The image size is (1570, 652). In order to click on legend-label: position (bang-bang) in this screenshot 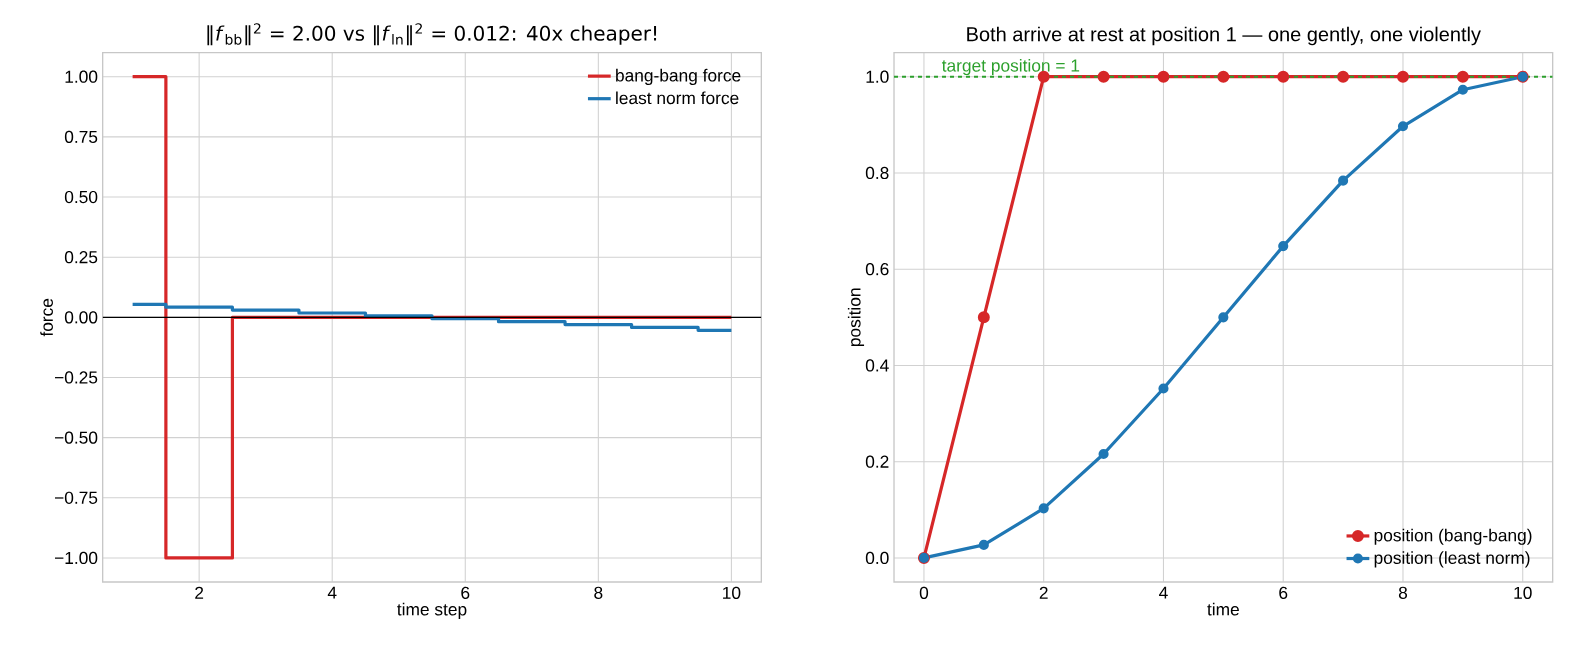, I will do `click(1453, 536)`.